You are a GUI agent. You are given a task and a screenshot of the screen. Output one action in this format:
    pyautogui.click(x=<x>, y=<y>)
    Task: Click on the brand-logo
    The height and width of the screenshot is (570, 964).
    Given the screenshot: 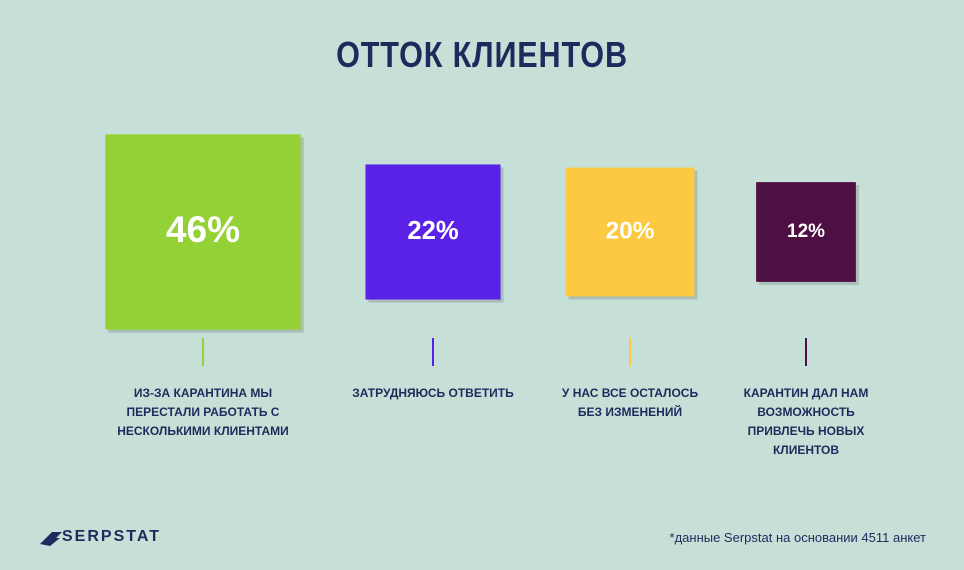 What is the action you would take?
    pyautogui.click(x=51, y=539)
    